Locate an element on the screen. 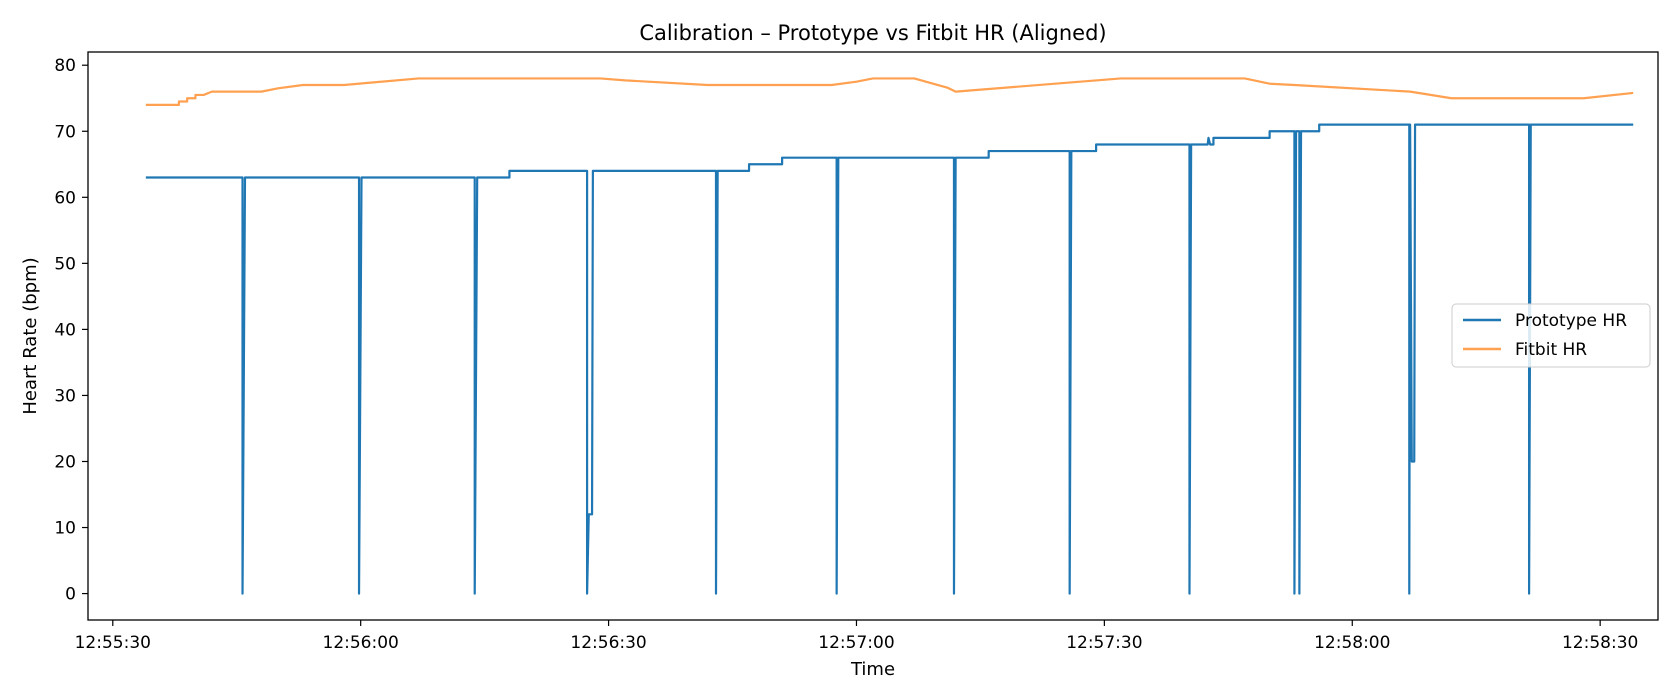 Image resolution: width=1680 pixels, height=700 pixels. y-axis: 0 10 20 30 40 50 60 70 80 is located at coordinates (71, 330).